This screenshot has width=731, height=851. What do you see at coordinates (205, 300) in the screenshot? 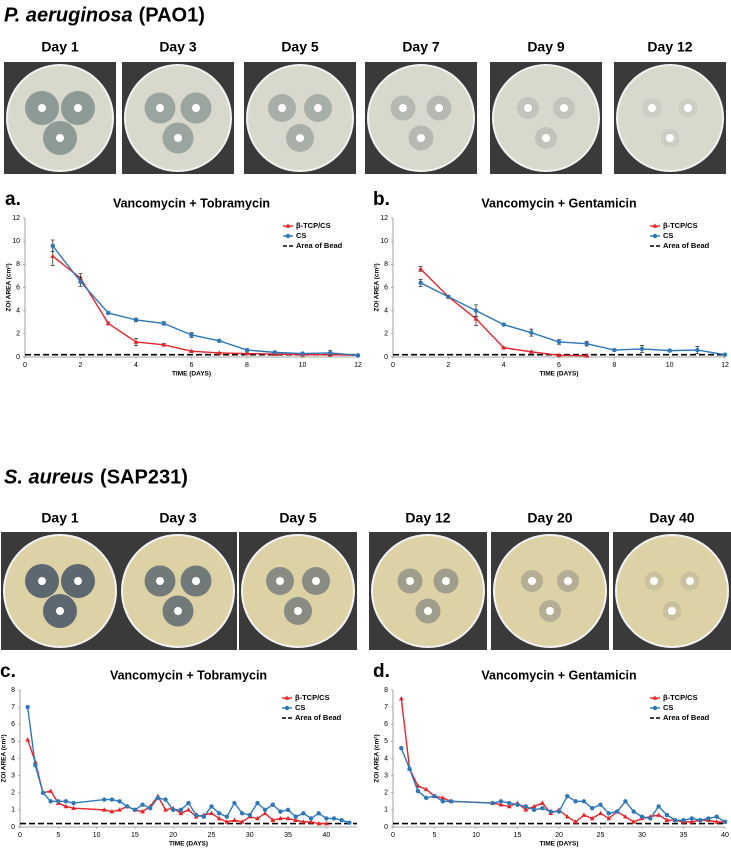
I see `series-line` at bounding box center [205, 300].